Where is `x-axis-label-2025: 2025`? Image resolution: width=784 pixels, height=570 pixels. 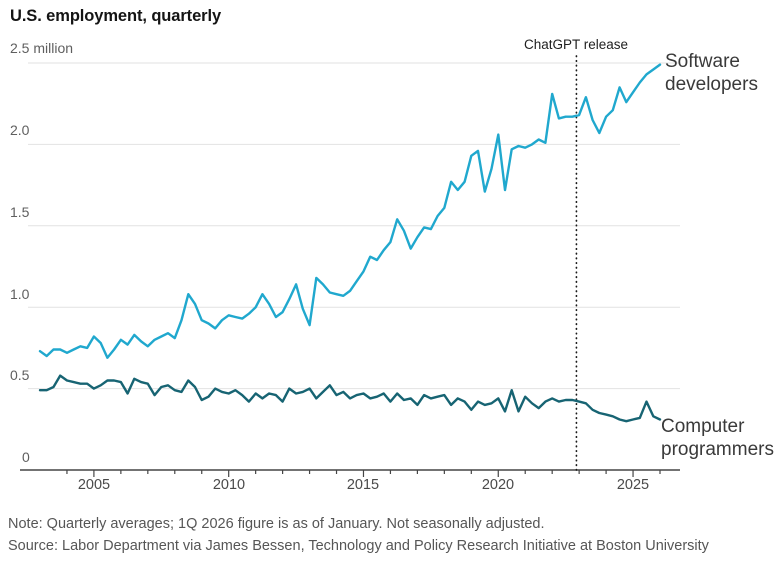 x-axis-label-2025: 2025 is located at coordinates (633, 485).